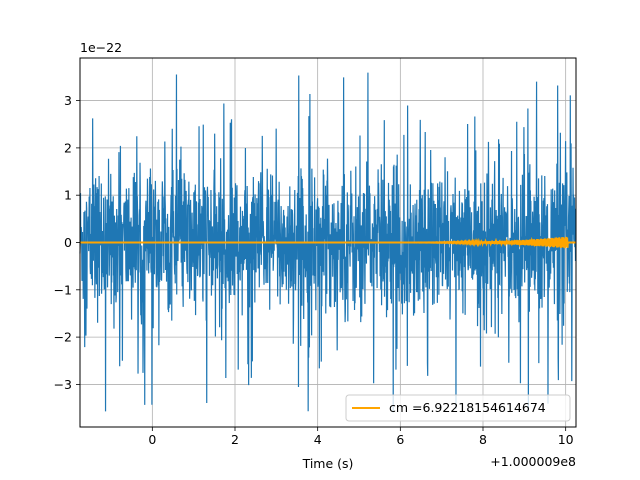  I want to click on y-tick-label: 2, so click(68, 147).